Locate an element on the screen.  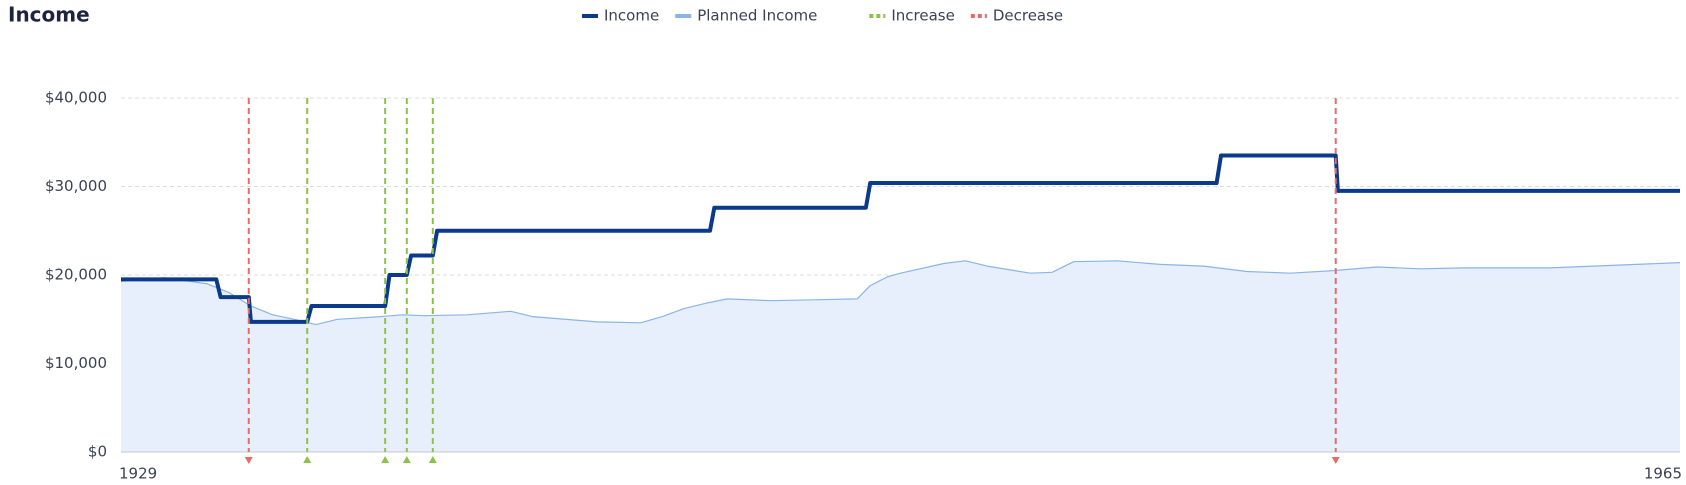
x-tick-label: 1965 is located at coordinates (1663, 474).